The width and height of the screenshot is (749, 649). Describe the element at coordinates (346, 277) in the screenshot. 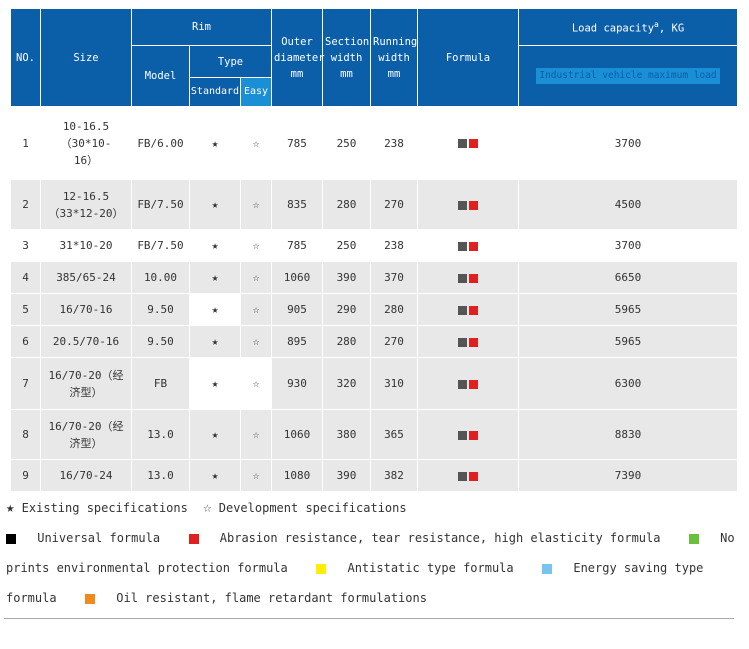

I see `cell-section: 390` at that location.